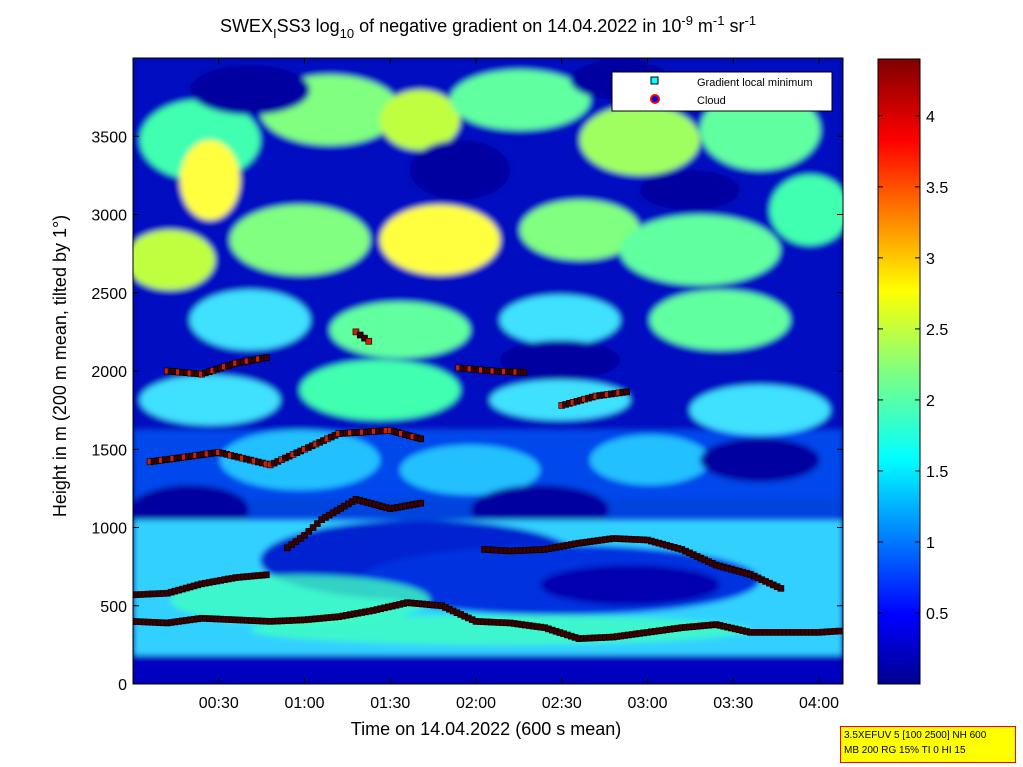  Describe the element at coordinates (219, 703) in the screenshot. I see `x-tick-label: 00:30` at that location.